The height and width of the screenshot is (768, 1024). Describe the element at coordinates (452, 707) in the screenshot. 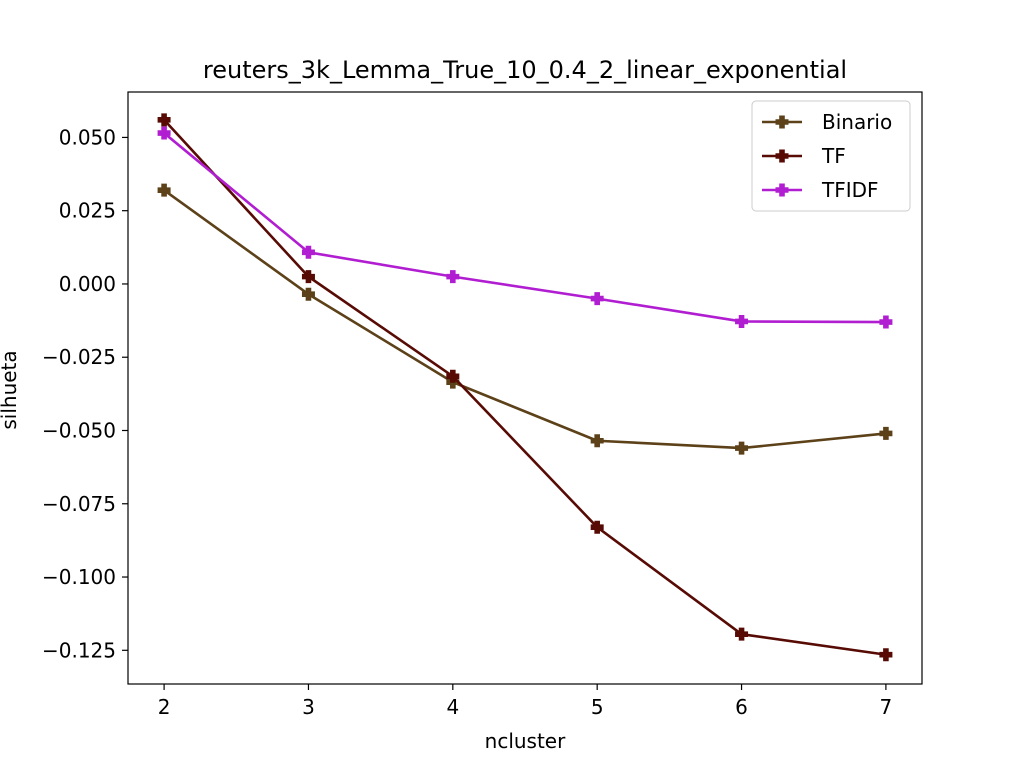

I see `x-tick-label: 4` at that location.